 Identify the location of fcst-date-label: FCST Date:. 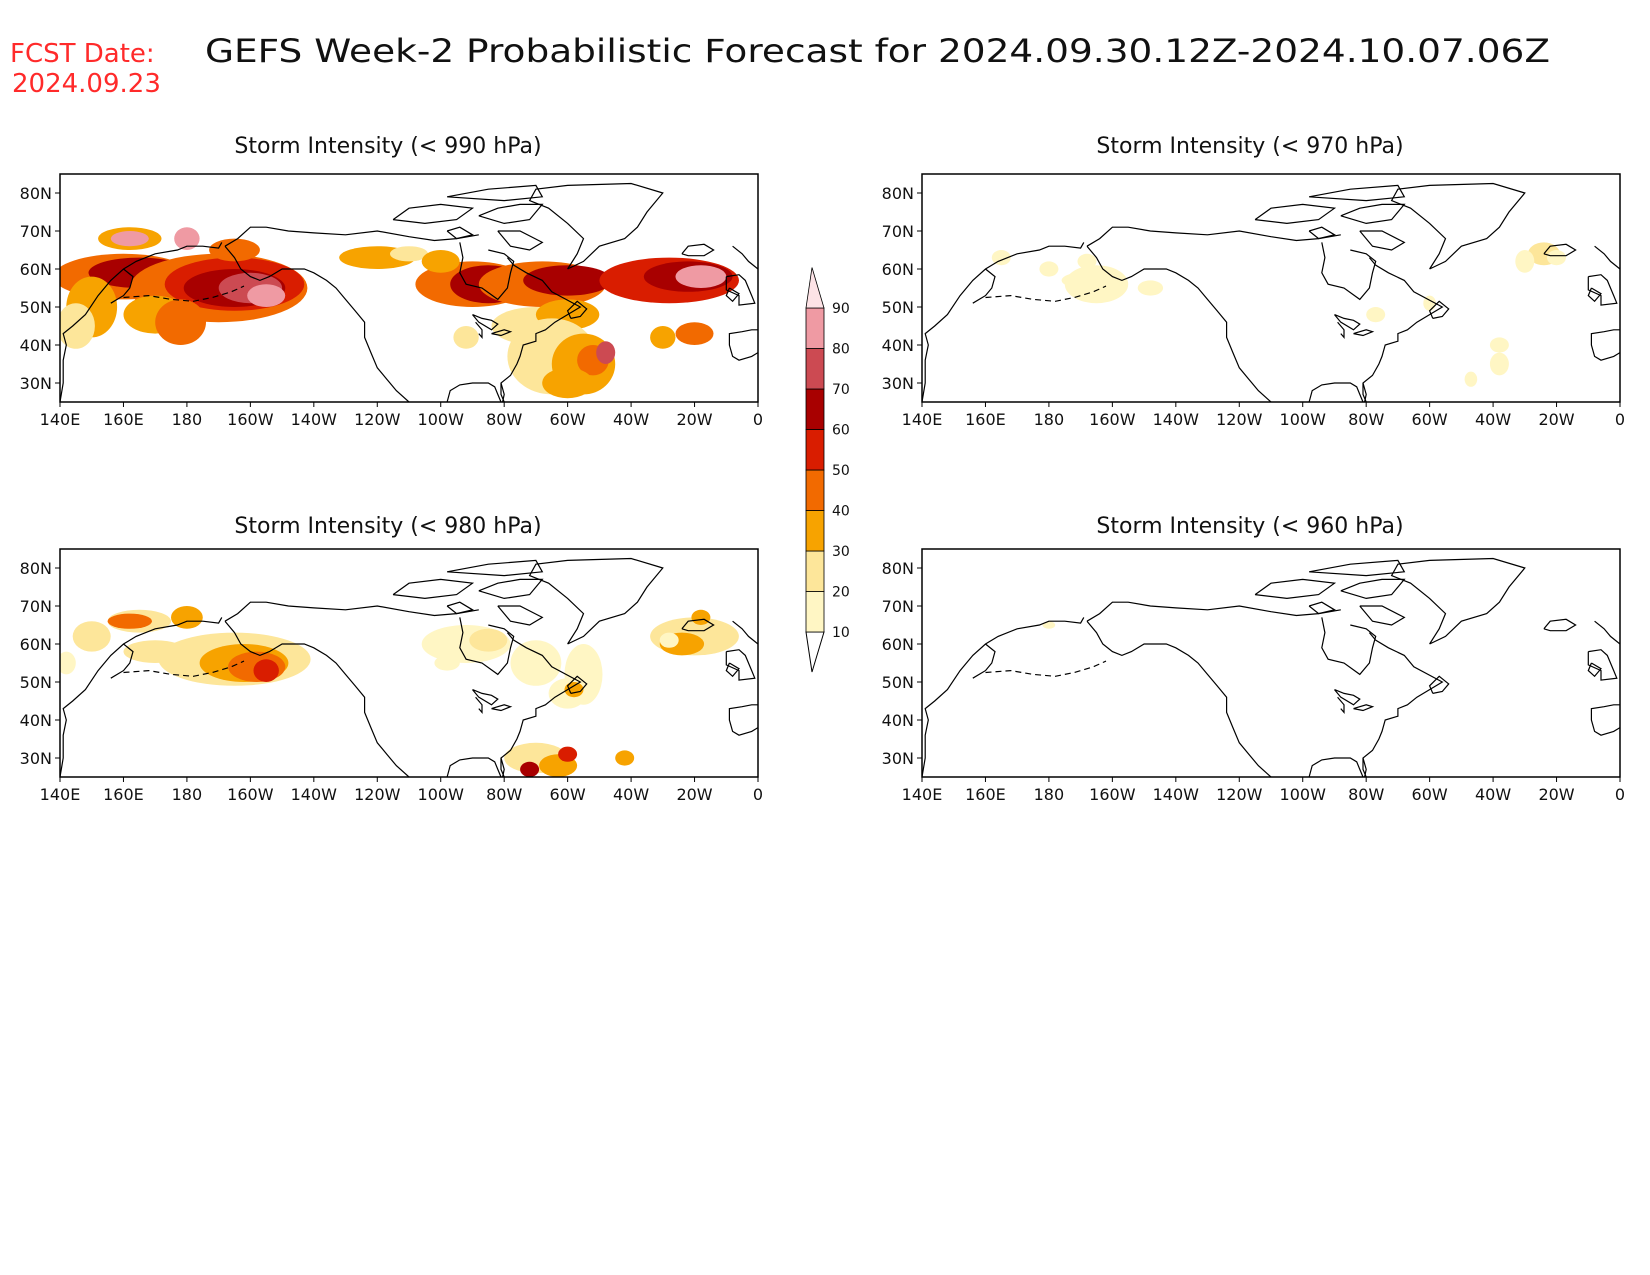
(82, 54).